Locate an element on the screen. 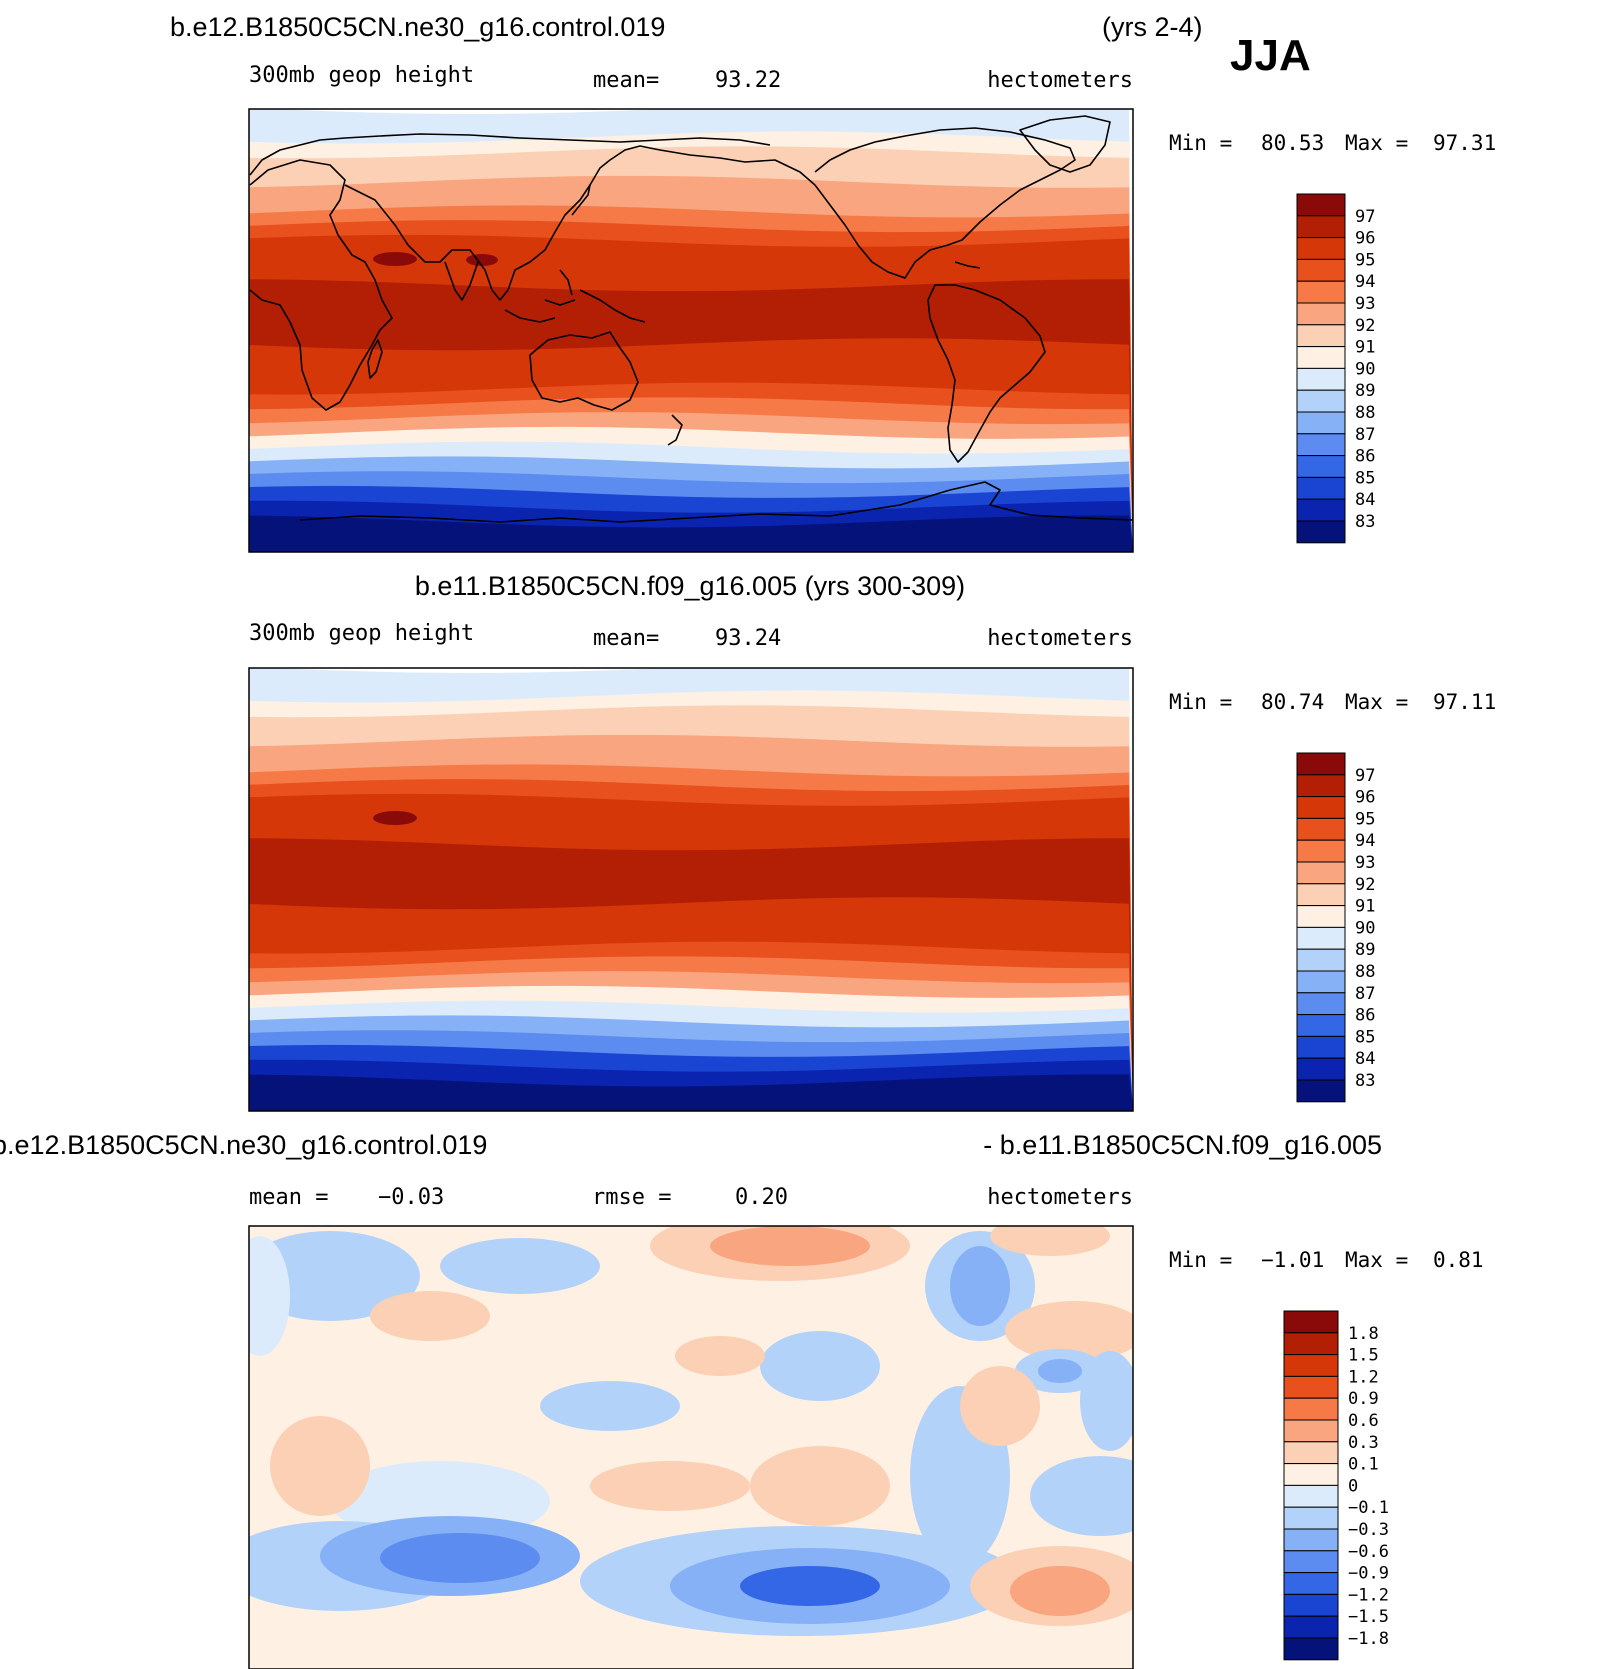 The width and height of the screenshot is (1608, 1669). colorbar-label: −1.8 is located at coordinates (1368, 1639).